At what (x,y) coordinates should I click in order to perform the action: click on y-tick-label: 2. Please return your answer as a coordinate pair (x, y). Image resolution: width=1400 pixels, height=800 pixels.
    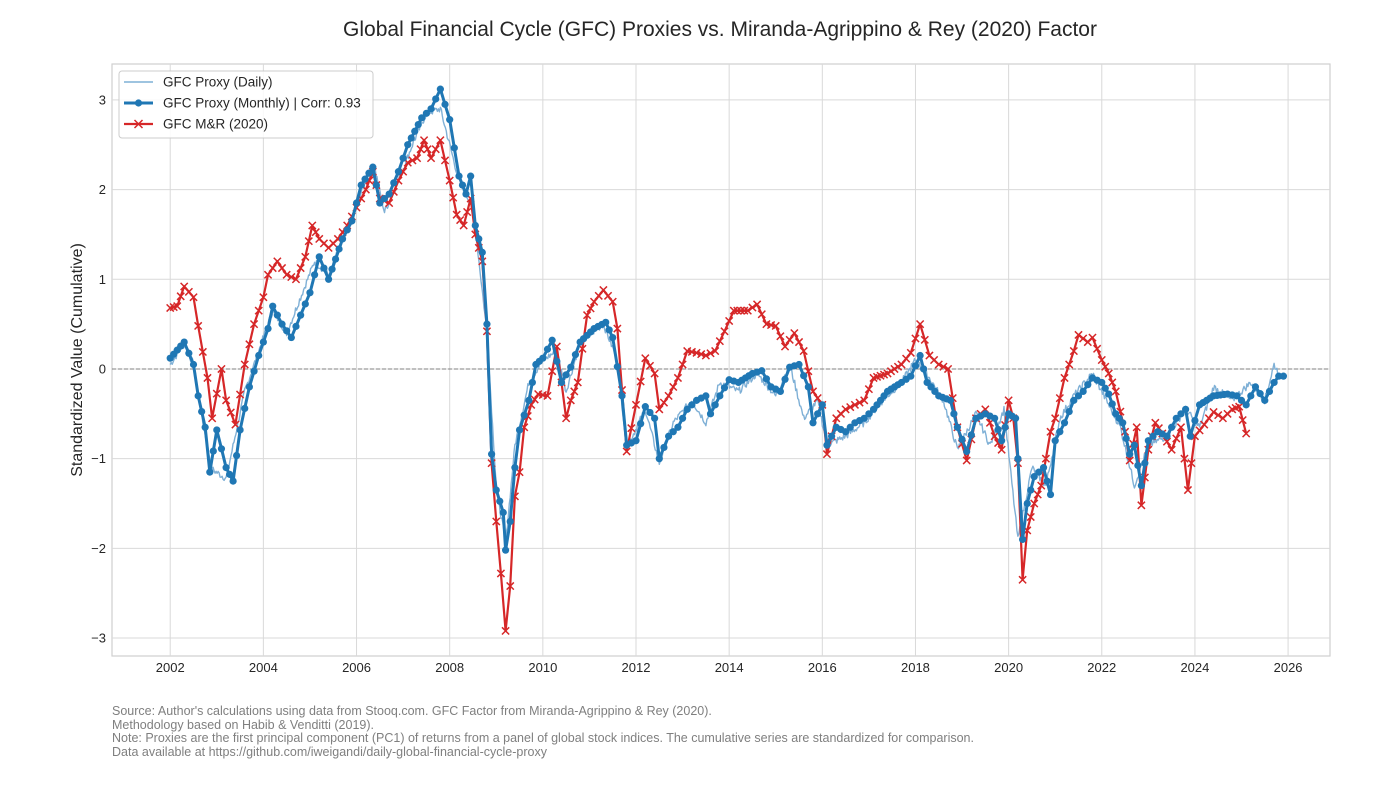
    Looking at the image, I should click on (102, 189).